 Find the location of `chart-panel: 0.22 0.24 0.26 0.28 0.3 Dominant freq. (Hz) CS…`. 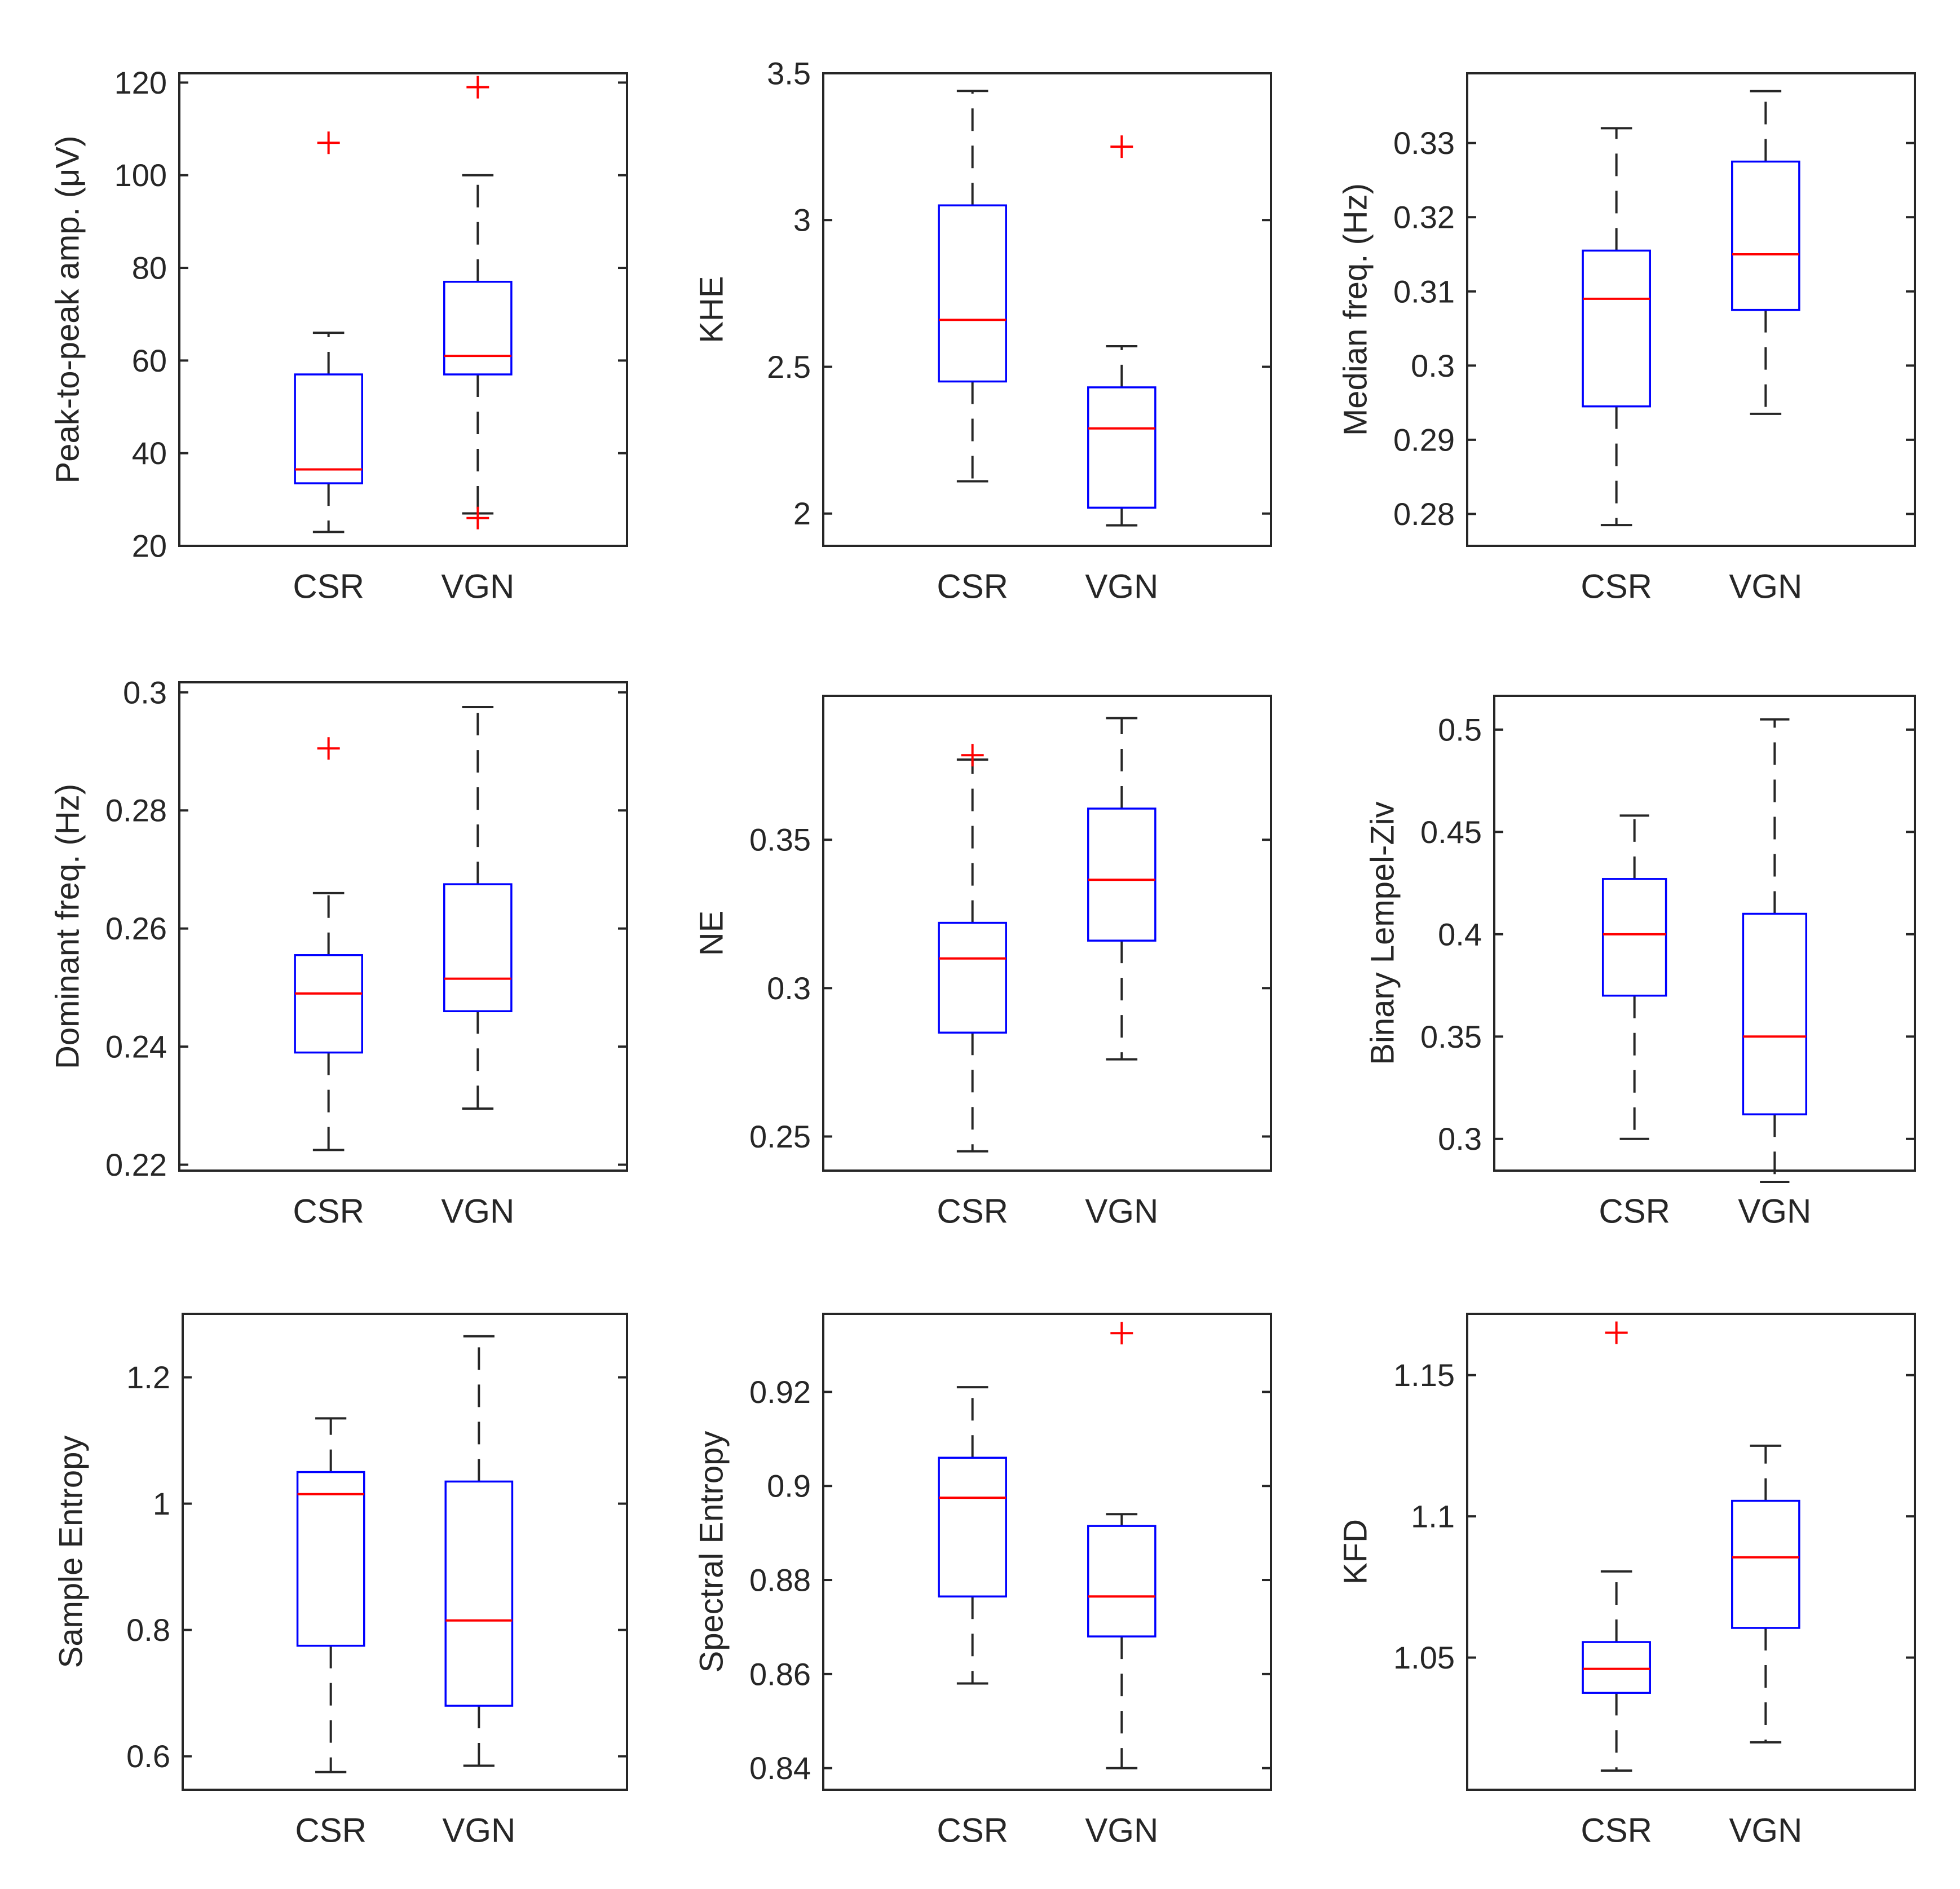

chart-panel: 0.22 0.24 0.26 0.28 0.3 Dominant freq. (Hz) CS… is located at coordinates (339, 952).